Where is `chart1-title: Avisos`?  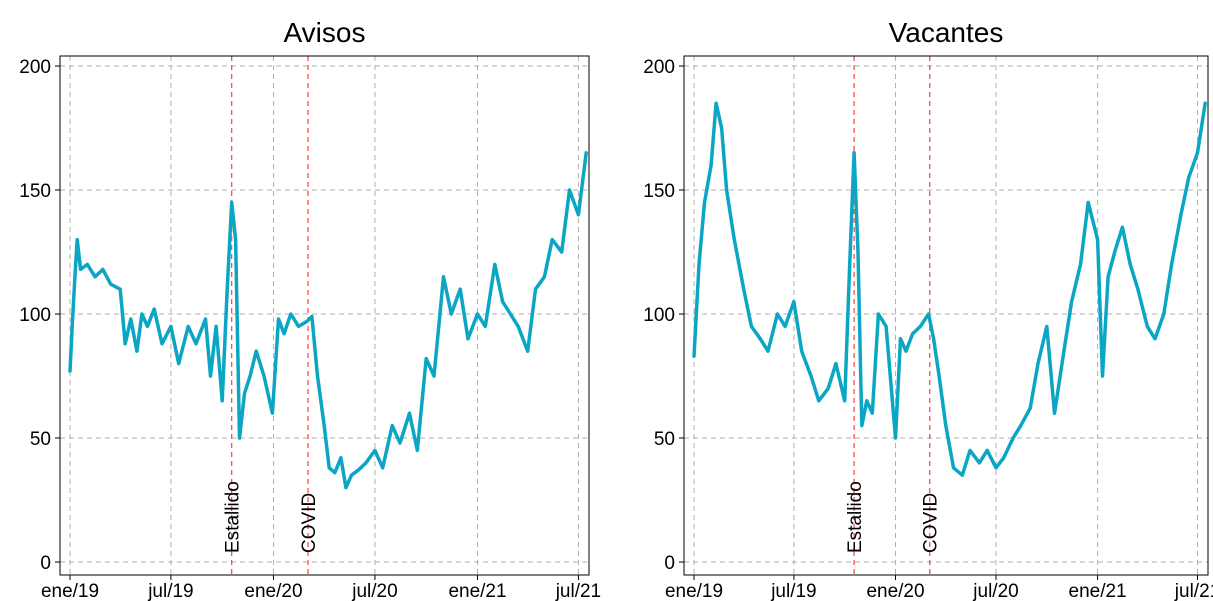
chart1-title: Avisos is located at coordinates (325, 32).